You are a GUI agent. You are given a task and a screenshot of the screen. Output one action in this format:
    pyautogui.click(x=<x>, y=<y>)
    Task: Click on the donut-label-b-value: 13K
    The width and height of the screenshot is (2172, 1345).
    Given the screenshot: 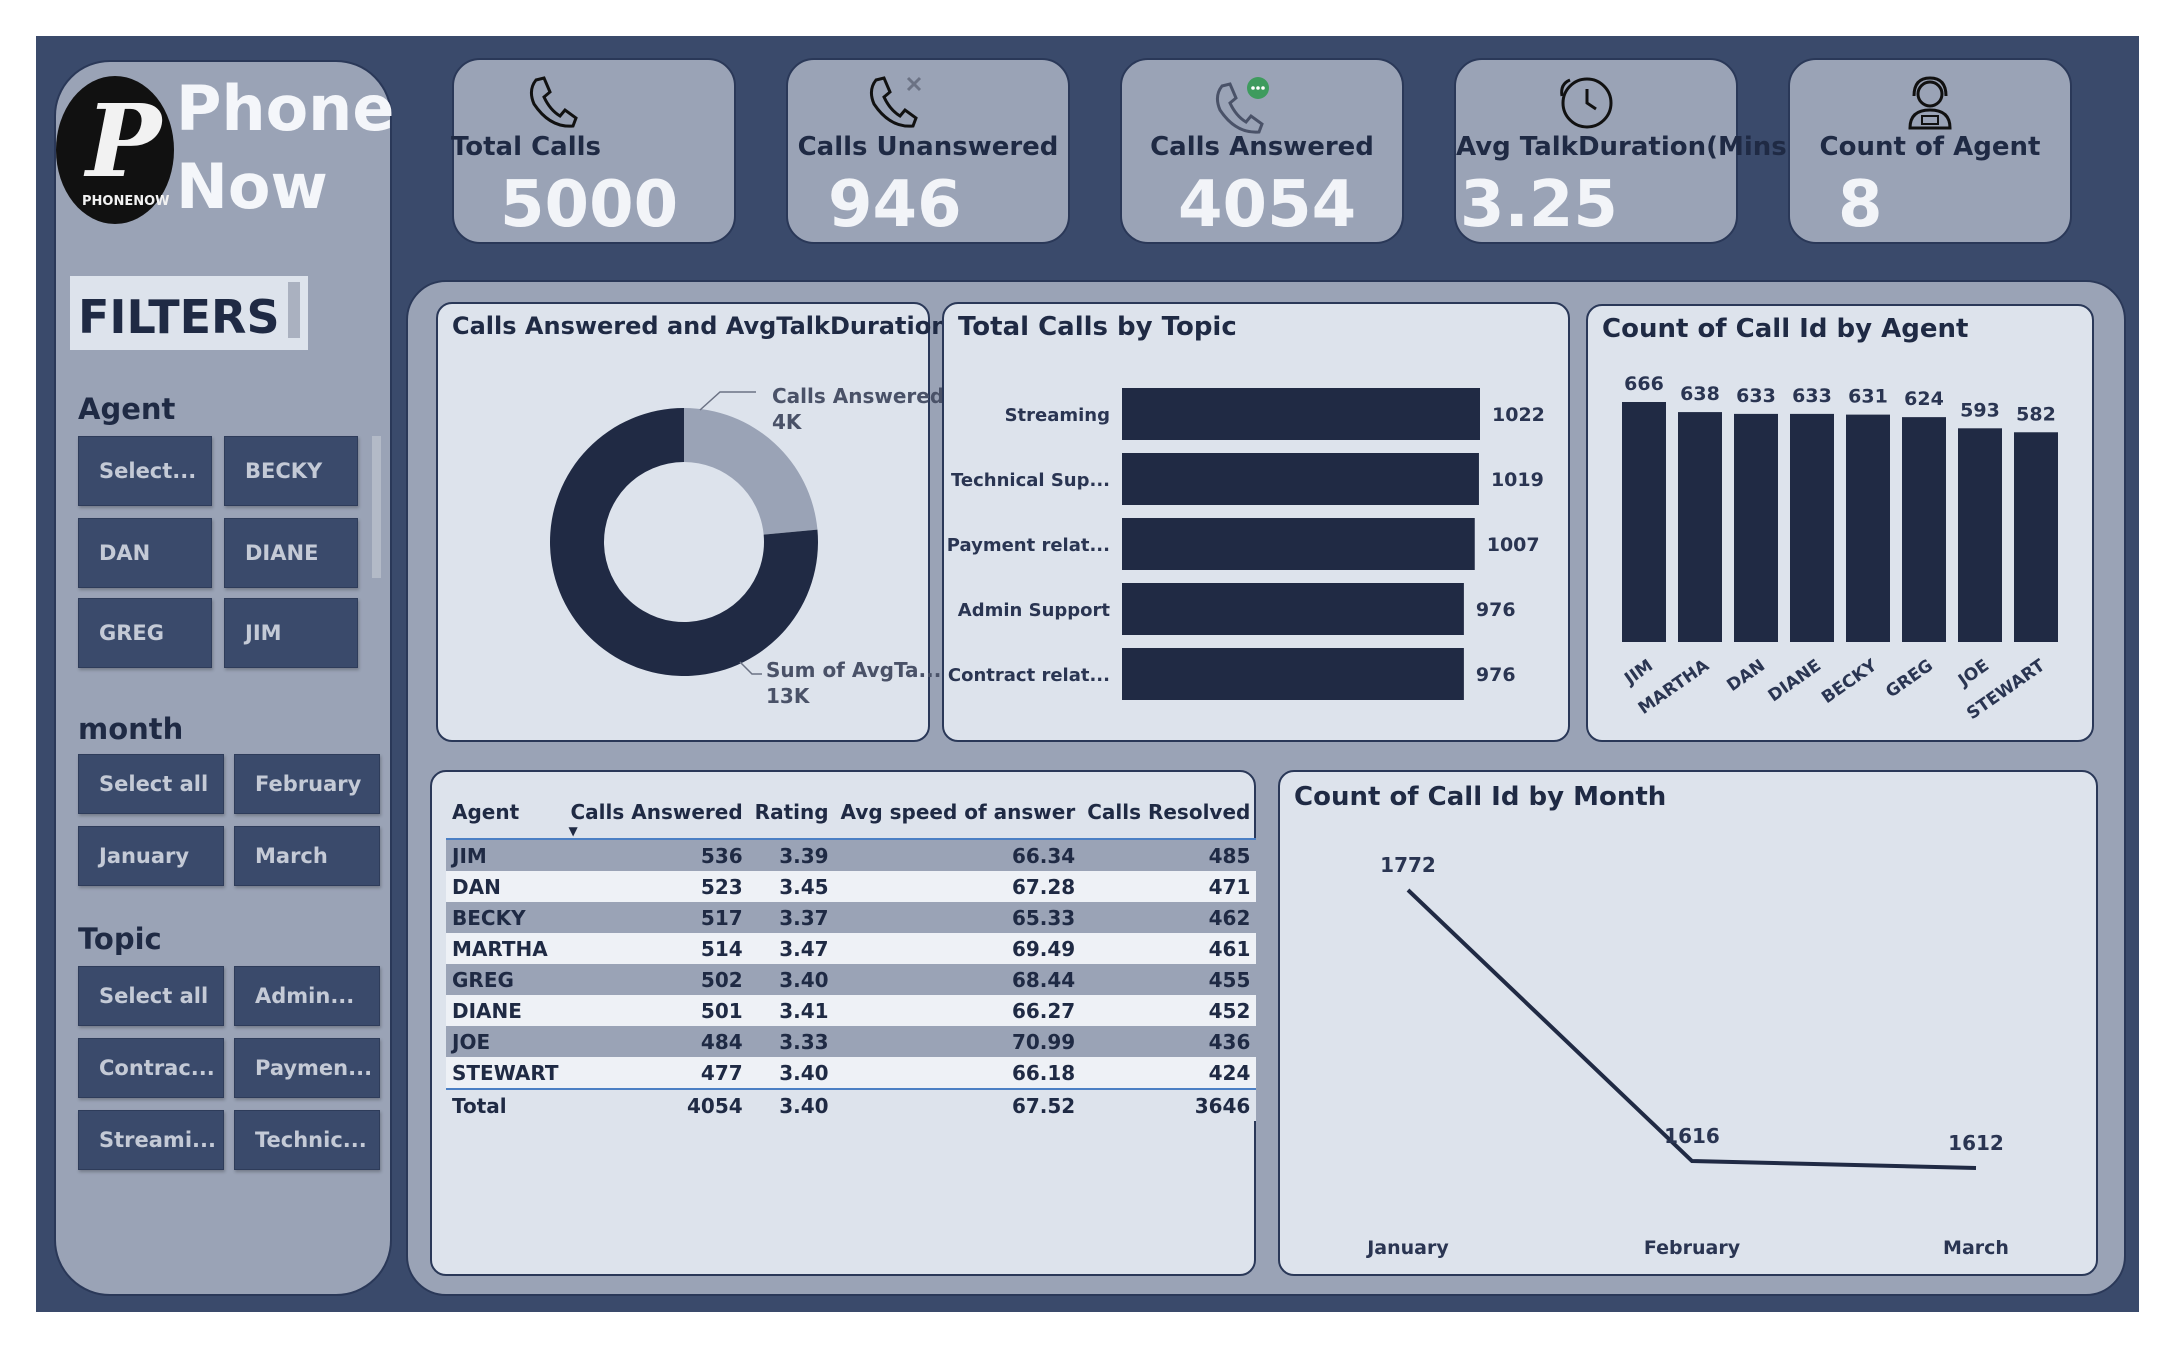 What is the action you would take?
    pyautogui.click(x=788, y=696)
    